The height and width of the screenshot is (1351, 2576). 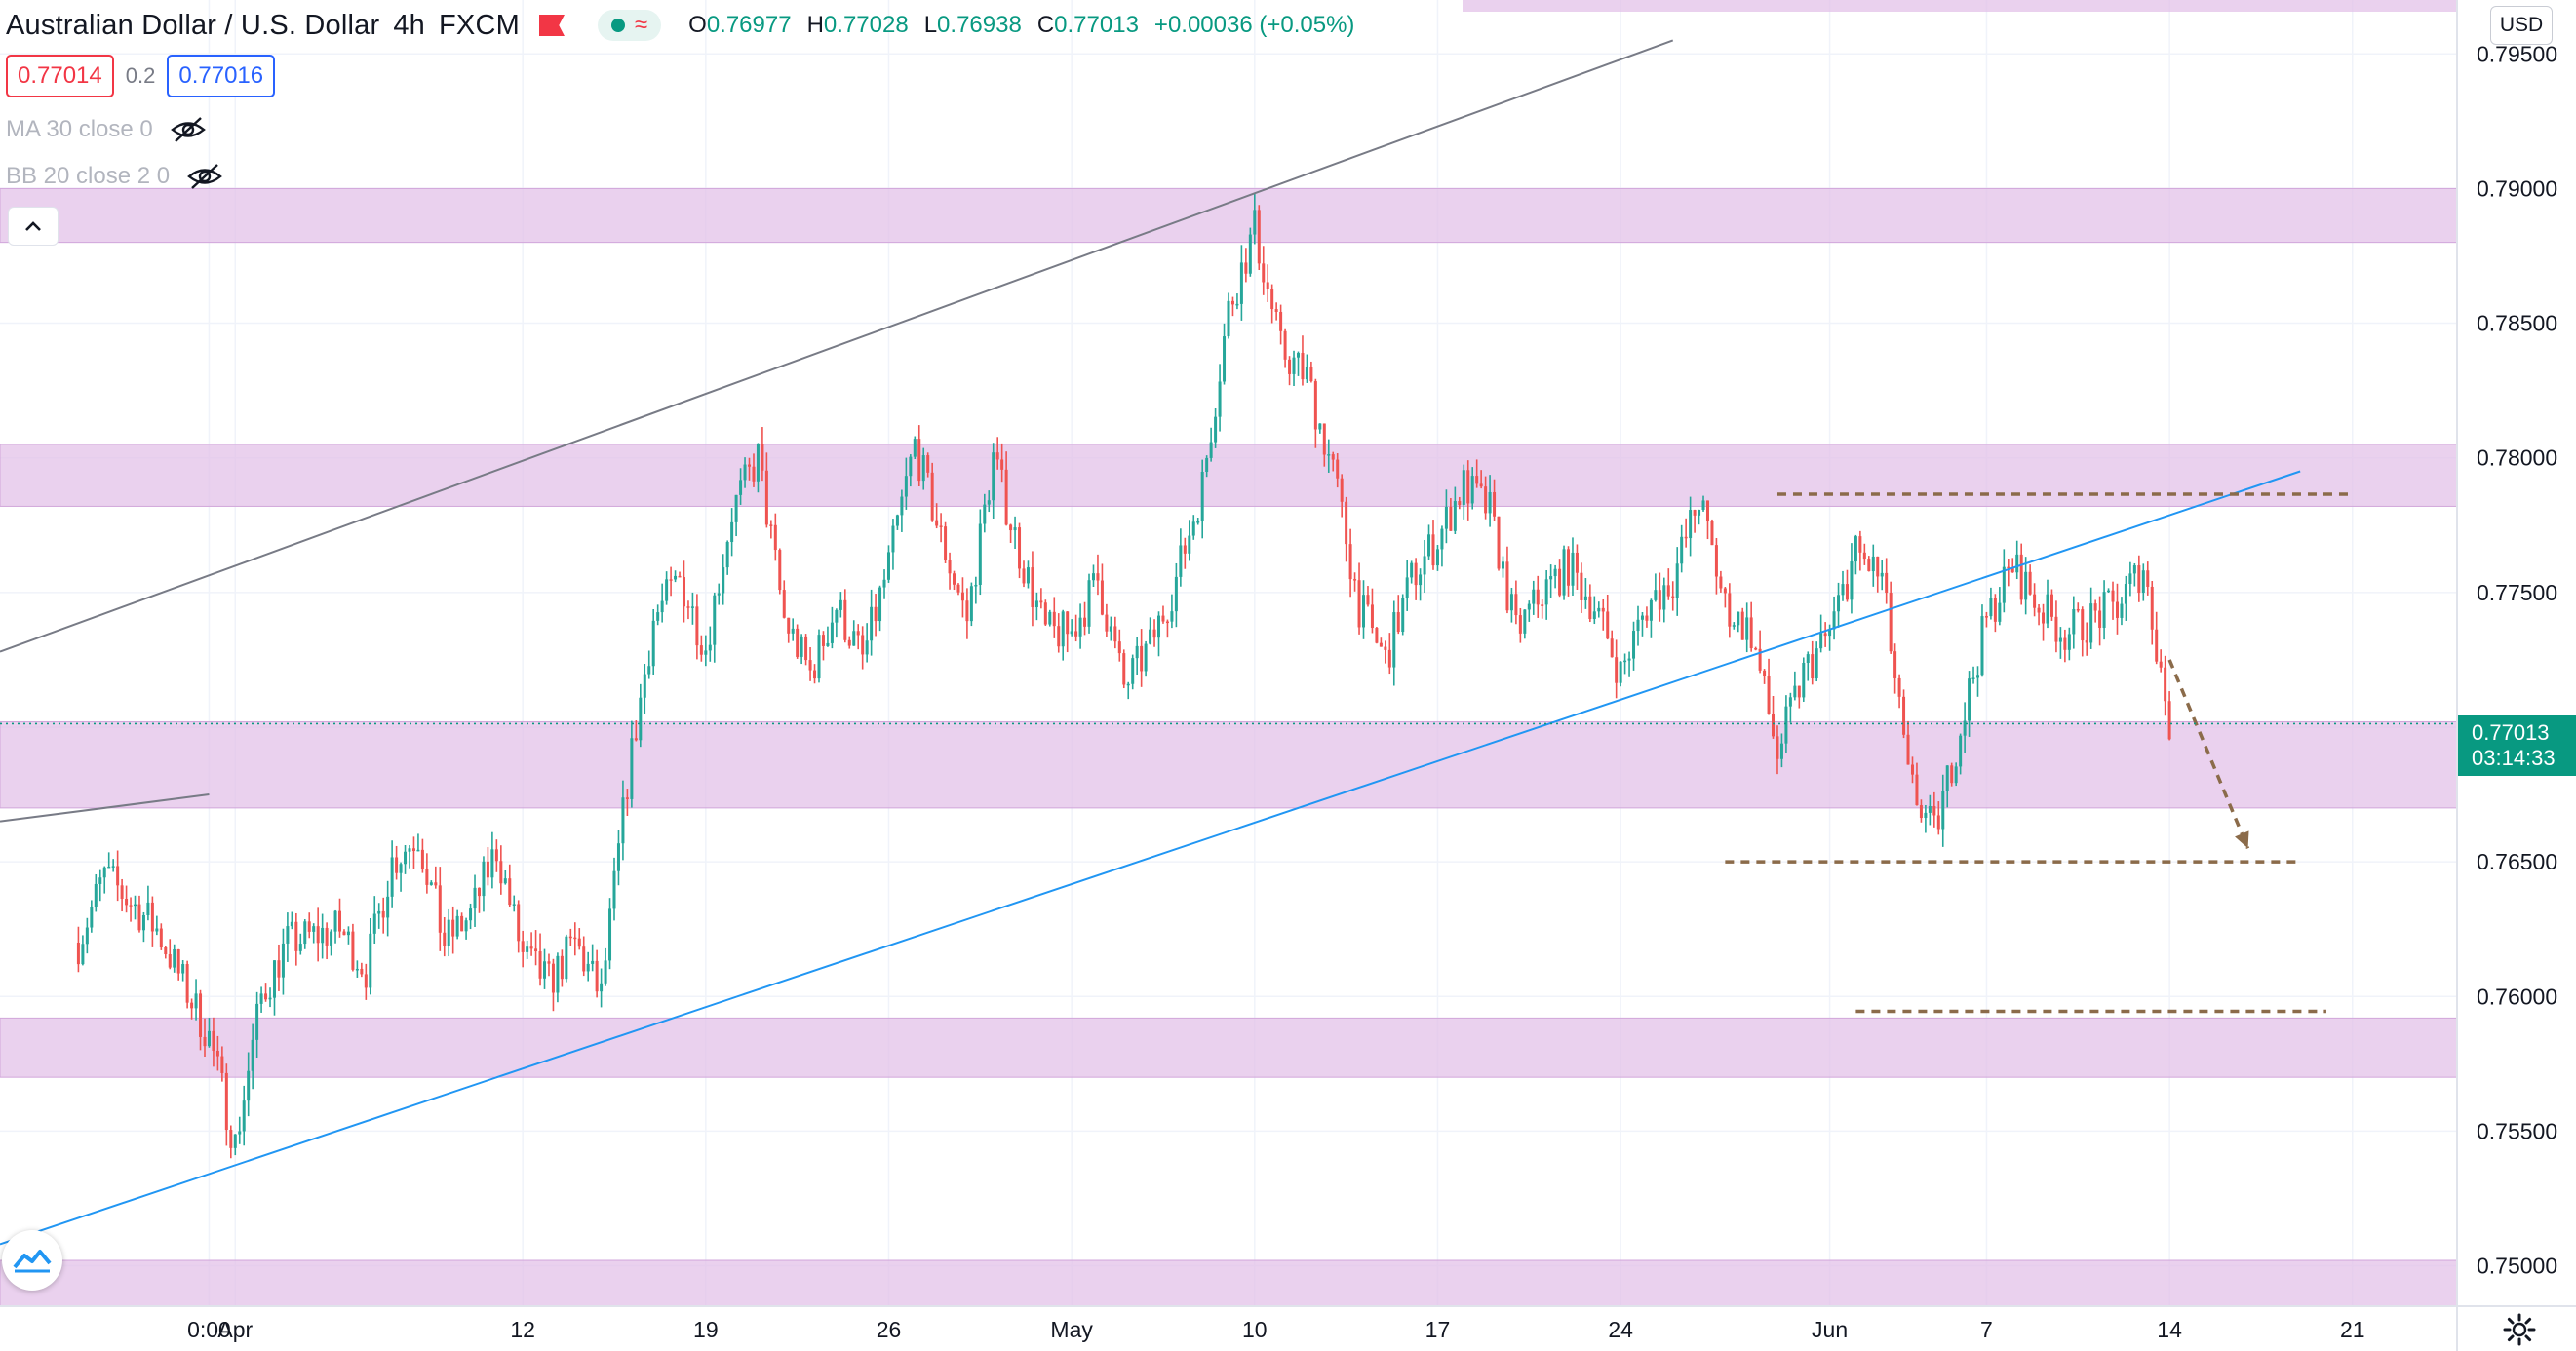 I want to click on trendline, so click(x=105, y=808).